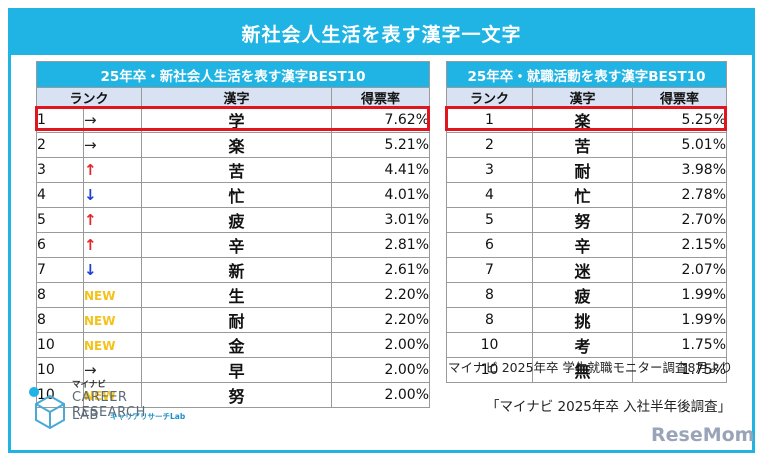  What do you see at coordinates (679, 145) in the screenshot?
I see `rate-cell: 5.01%` at bounding box center [679, 145].